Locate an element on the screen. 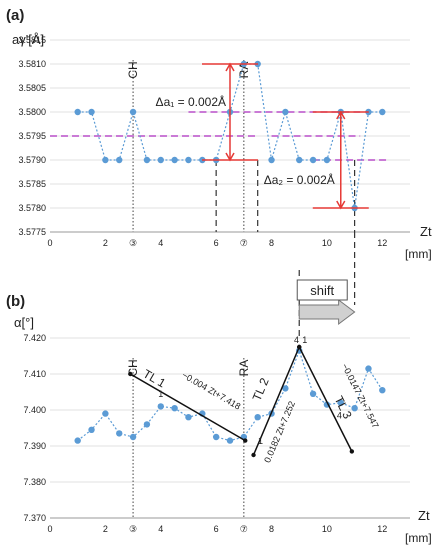  y-tick-label: 3.5785 is located at coordinates (32, 184).